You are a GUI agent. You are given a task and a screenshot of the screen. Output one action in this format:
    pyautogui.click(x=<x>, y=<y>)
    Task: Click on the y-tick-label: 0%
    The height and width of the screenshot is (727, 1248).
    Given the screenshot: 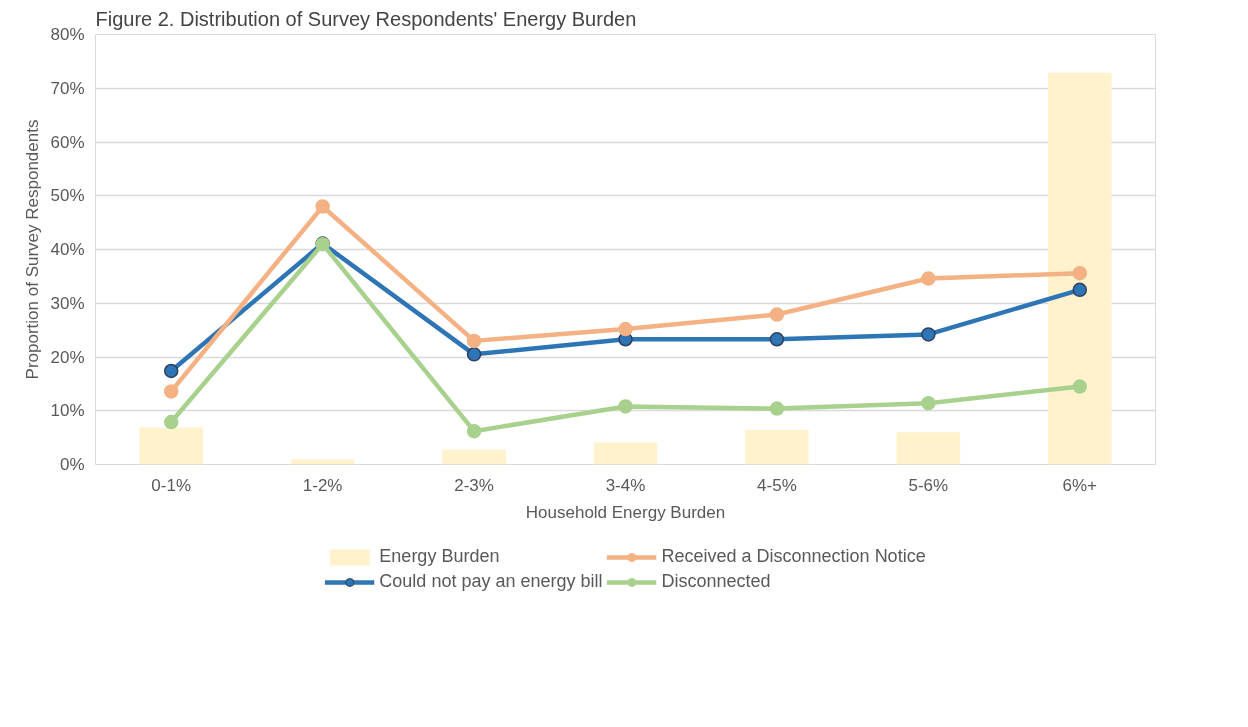 What is the action you would take?
    pyautogui.click(x=72, y=464)
    